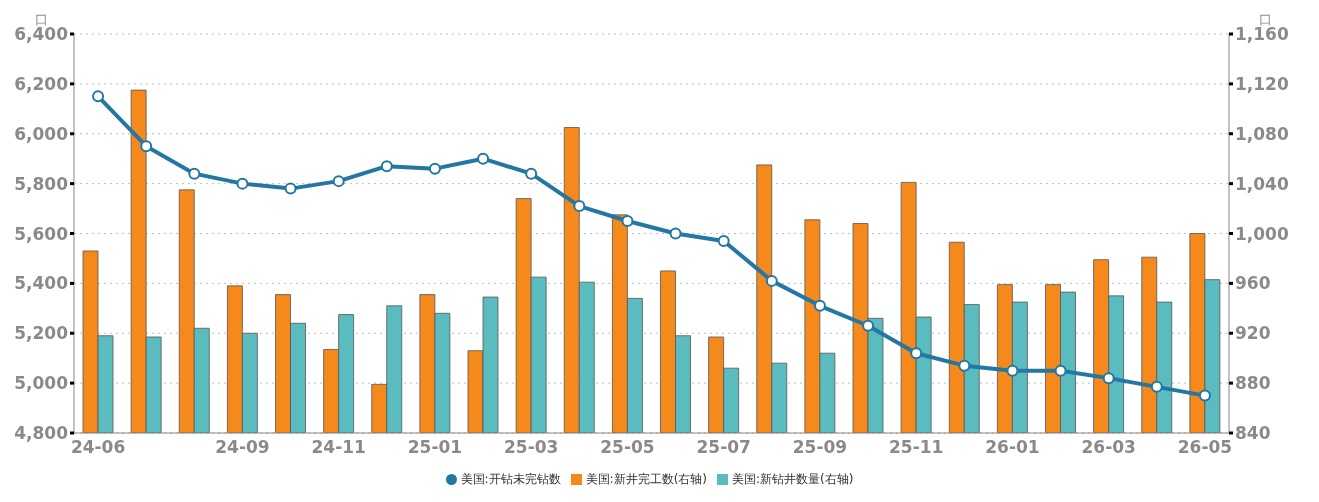 This screenshot has height=502, width=1319. Describe the element at coordinates (1262, 34) in the screenshot. I see `y2-tick-label: 1,160` at that location.